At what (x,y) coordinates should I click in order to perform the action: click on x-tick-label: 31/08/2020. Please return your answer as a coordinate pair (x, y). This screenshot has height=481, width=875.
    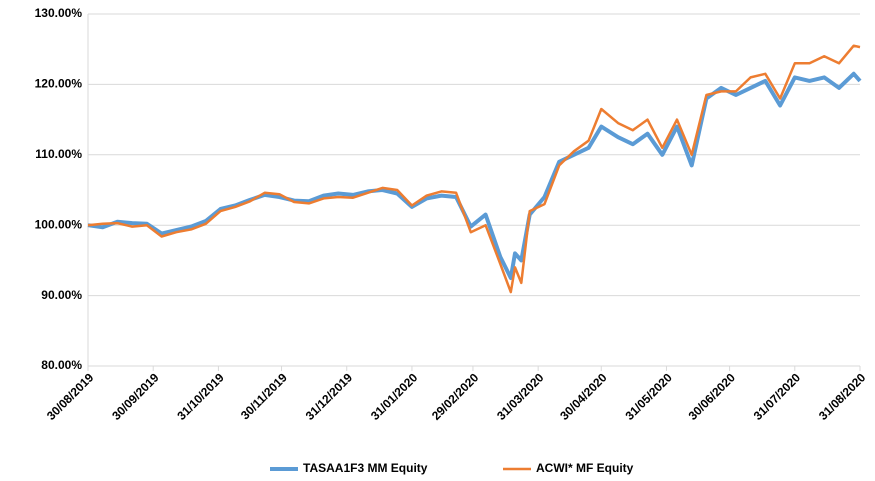
    Looking at the image, I should click on (842, 396).